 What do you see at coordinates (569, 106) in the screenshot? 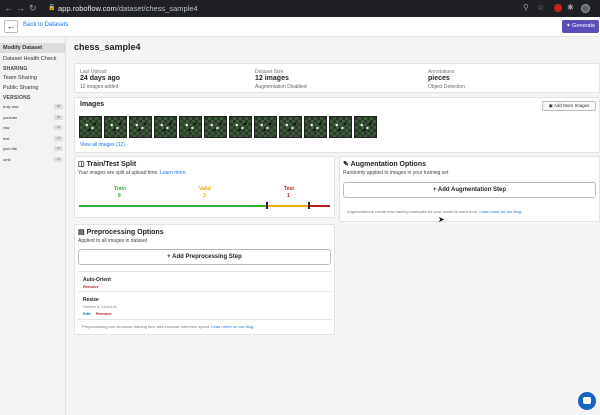
I see `add-more-images-button: ▣ Add More Images` at bounding box center [569, 106].